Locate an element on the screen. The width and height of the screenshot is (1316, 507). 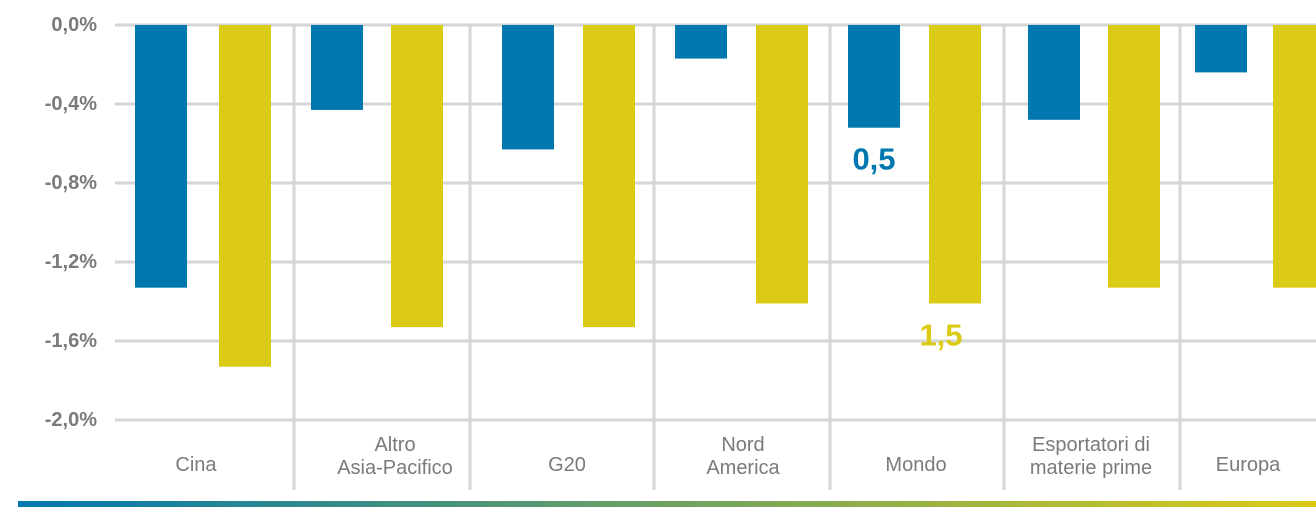
y-tick-label: -0,4% is located at coordinates (71, 104).